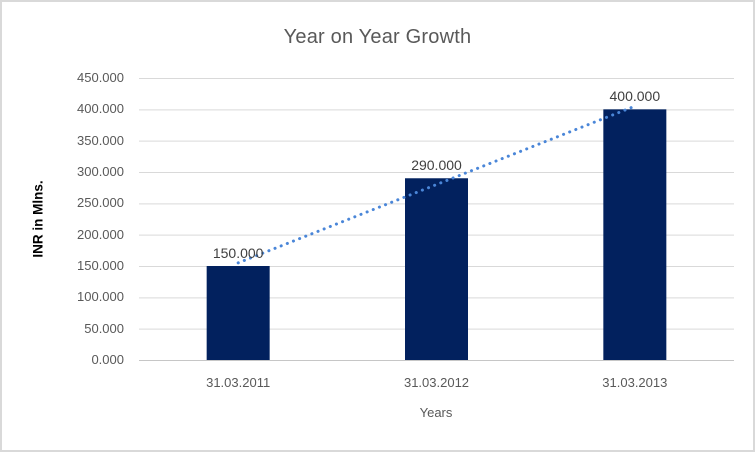 Image resolution: width=755 pixels, height=452 pixels. Describe the element at coordinates (635, 96) in the screenshot. I see `bar-value-label: 400.000` at that location.